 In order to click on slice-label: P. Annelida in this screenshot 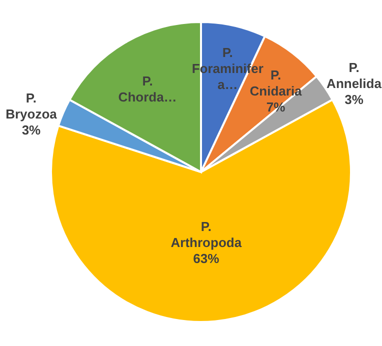, I will do `click(354, 76)`.